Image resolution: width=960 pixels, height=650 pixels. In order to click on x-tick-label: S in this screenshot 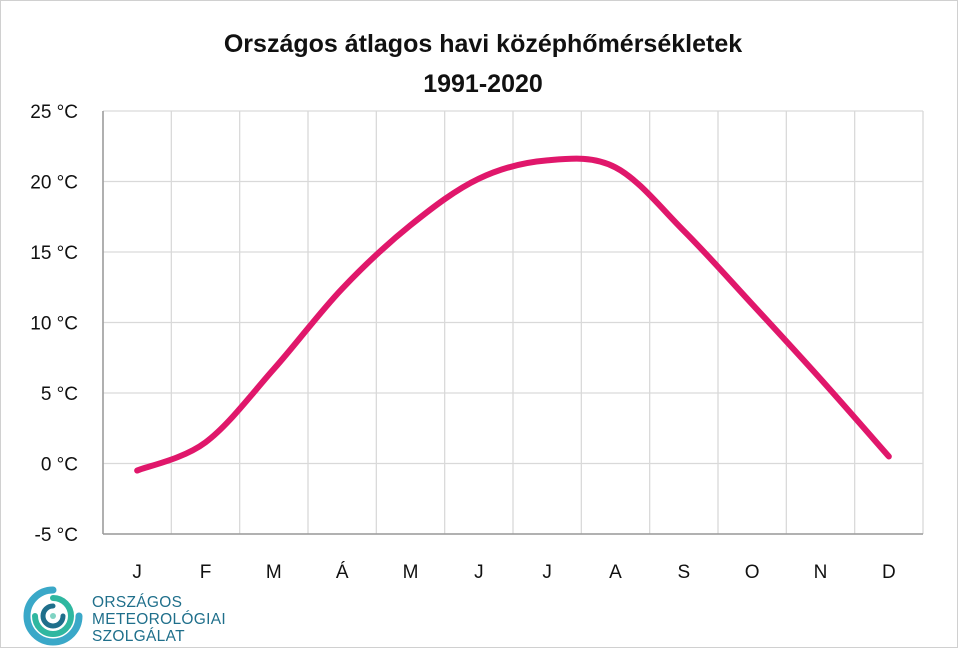, I will do `click(683, 572)`.